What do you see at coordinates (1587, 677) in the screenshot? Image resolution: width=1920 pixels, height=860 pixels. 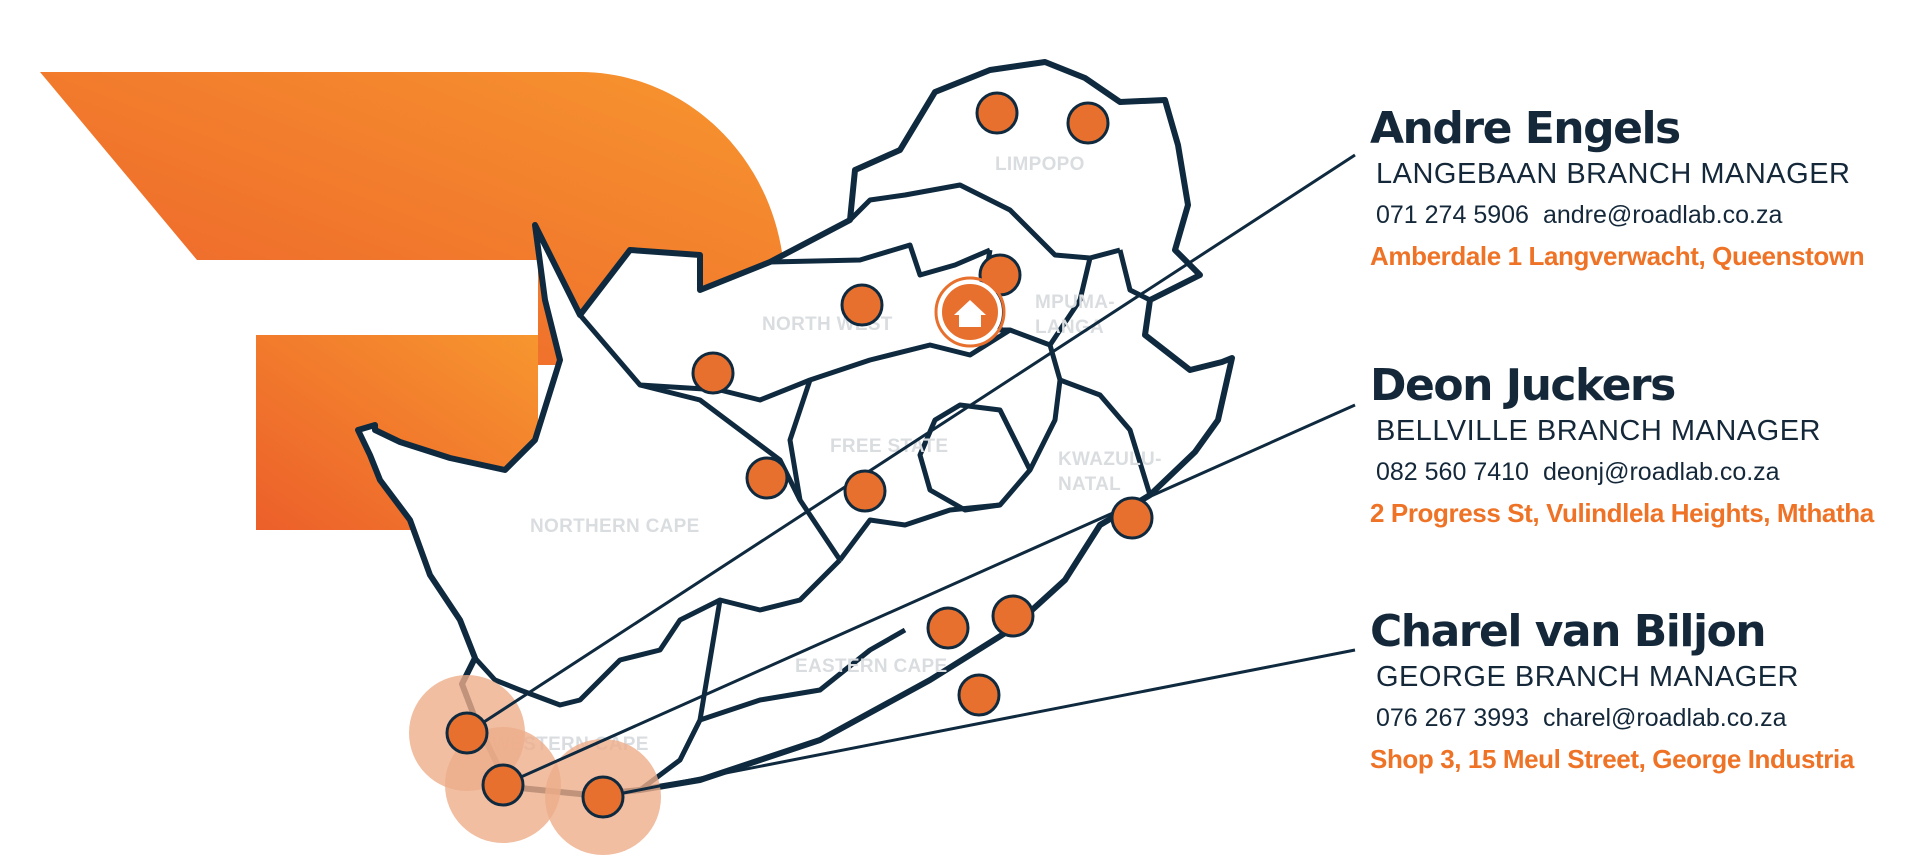 I see `contact-role: GEORGE BRANCH MANAGER` at bounding box center [1587, 677].